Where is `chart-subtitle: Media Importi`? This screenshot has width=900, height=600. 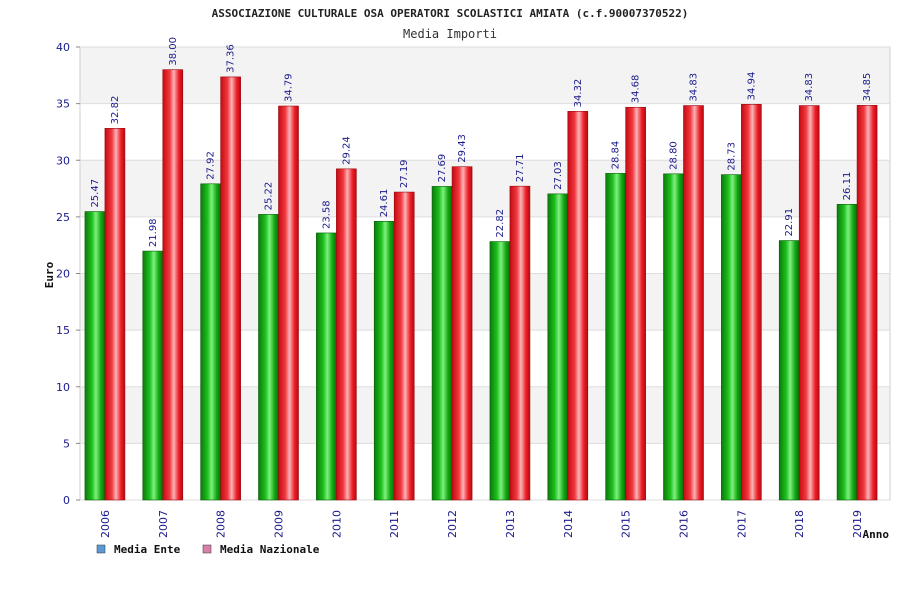 chart-subtitle: Media Importi is located at coordinates (450, 34).